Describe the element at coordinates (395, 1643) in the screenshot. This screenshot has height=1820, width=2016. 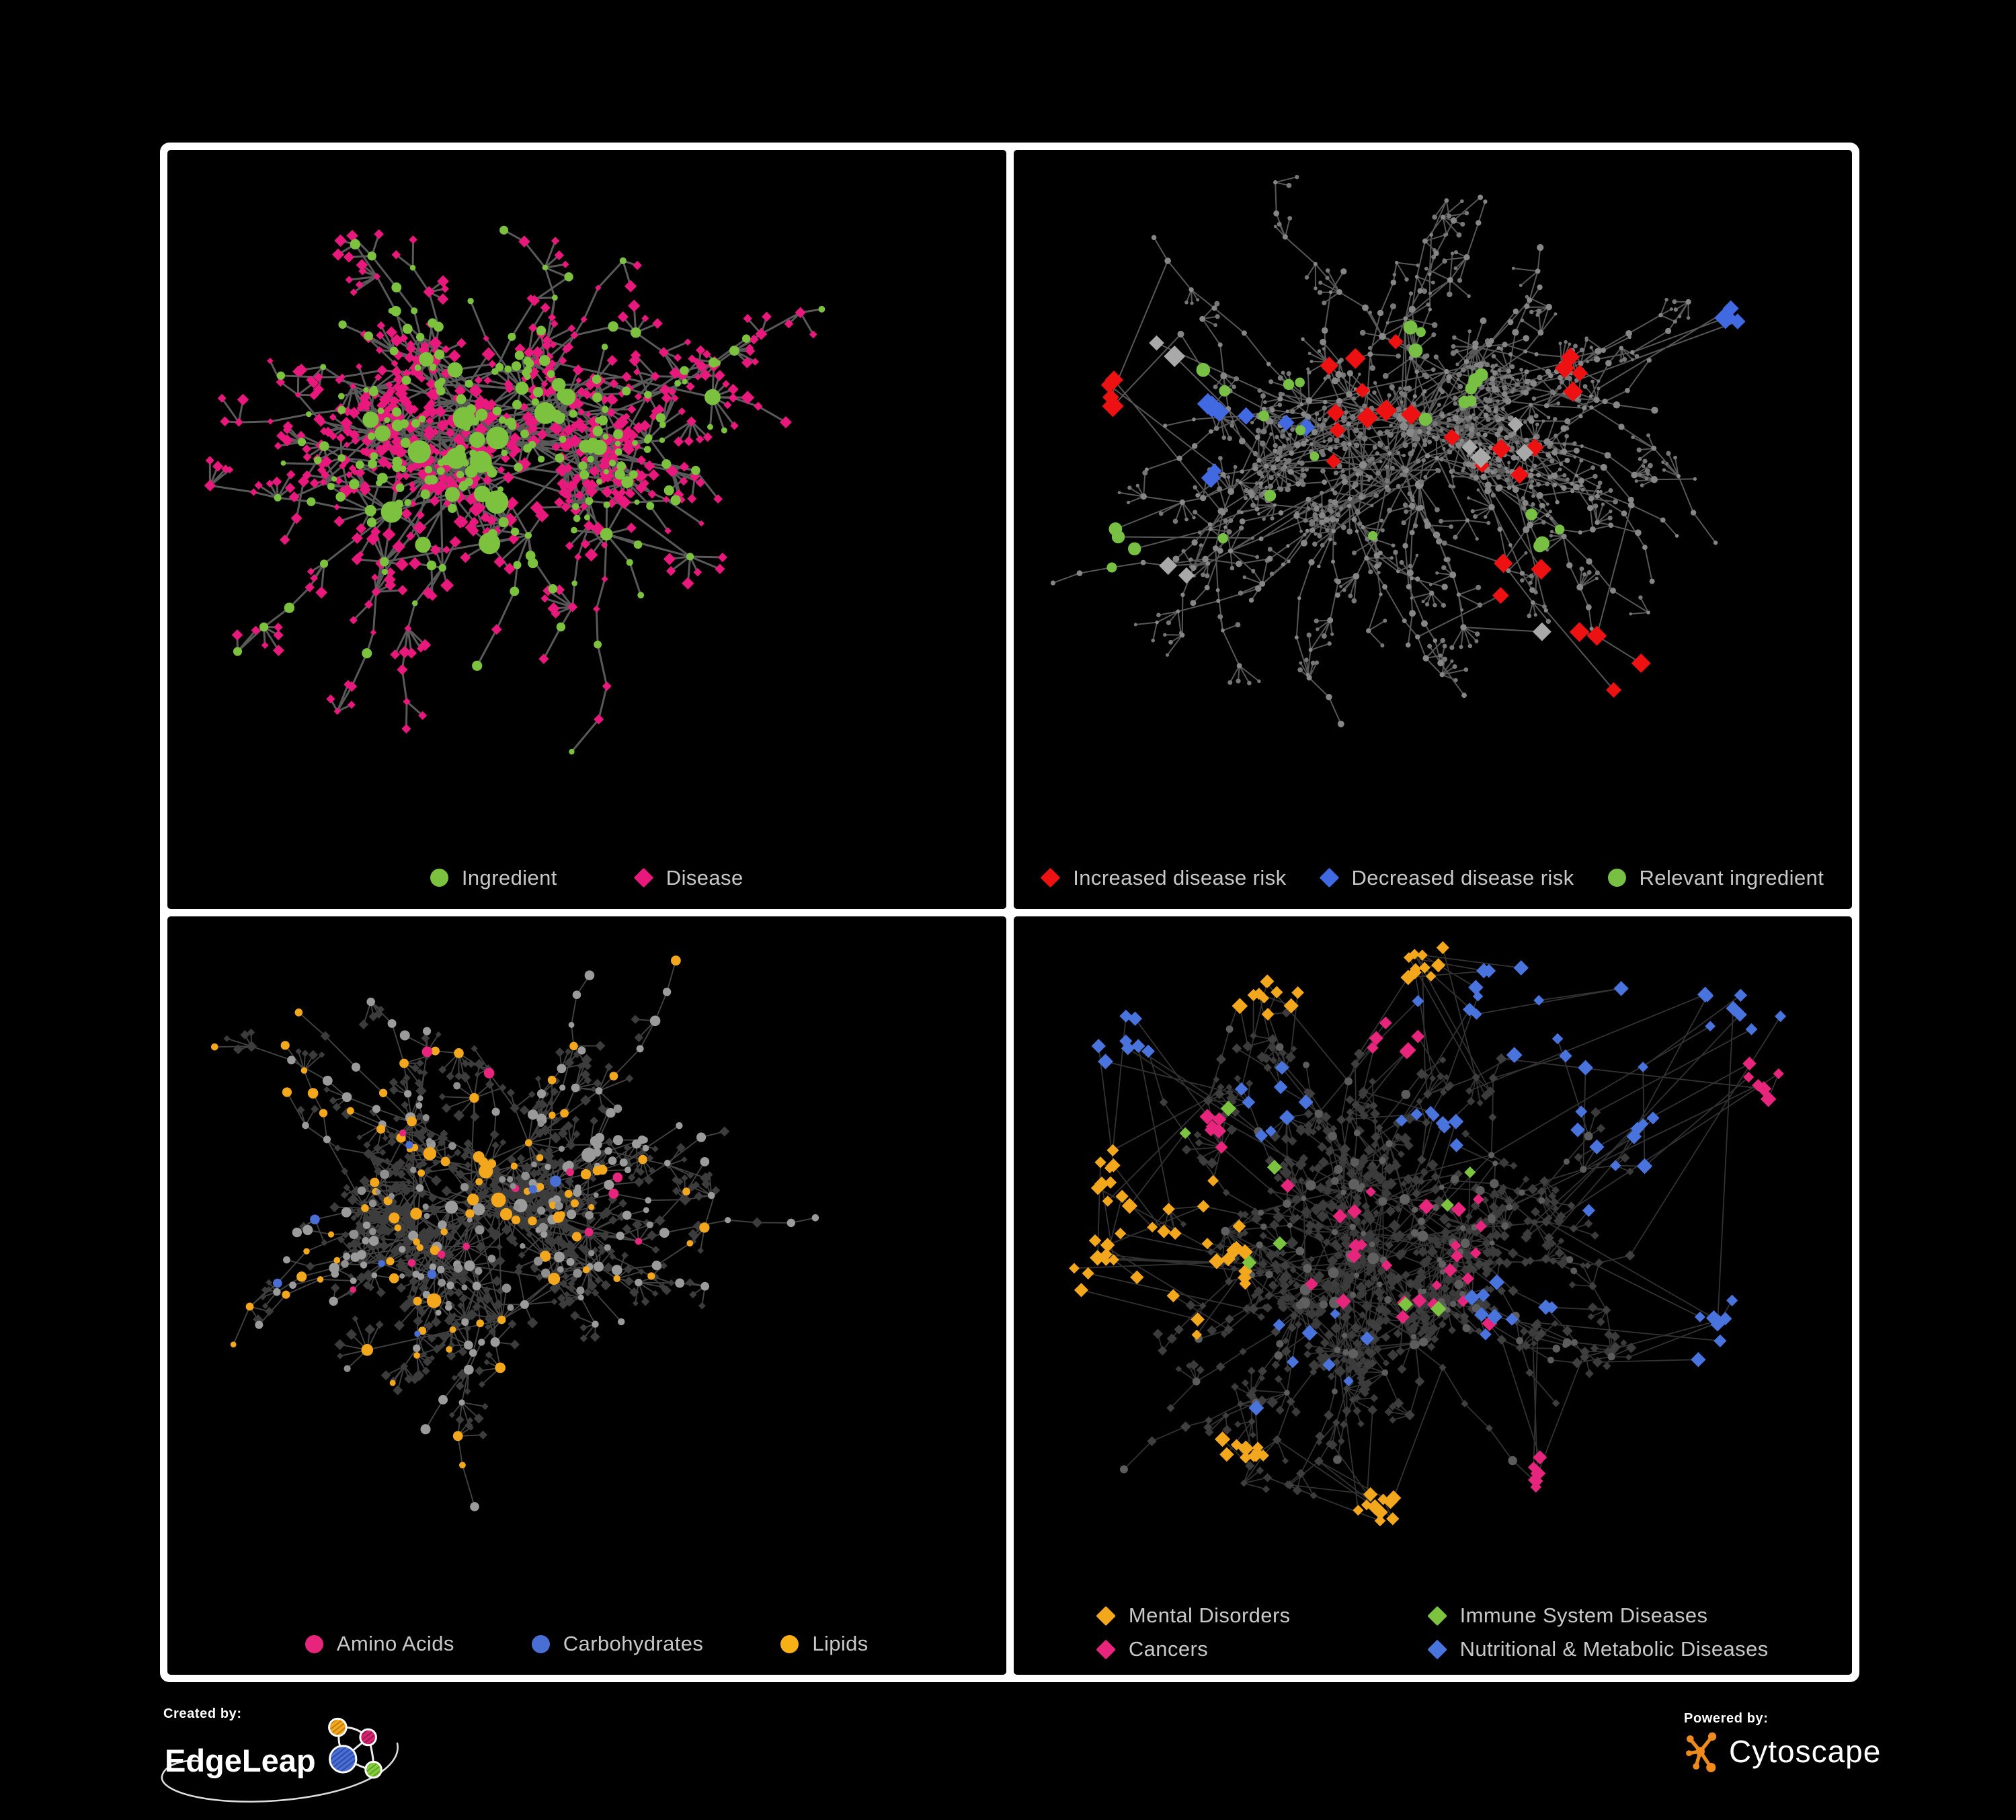
I see `legend-label: Amino Acids` at that location.